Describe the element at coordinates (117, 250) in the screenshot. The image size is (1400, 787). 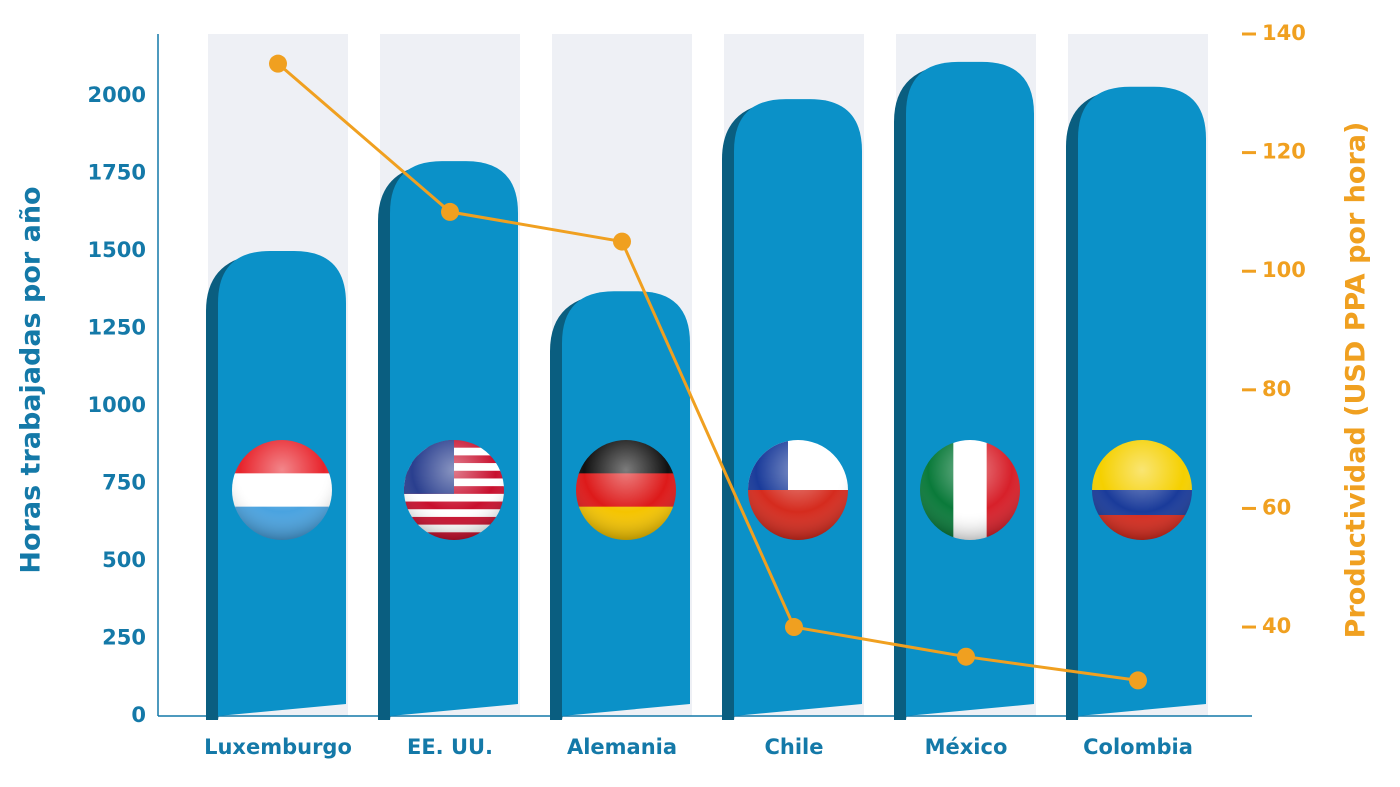
I see `y-tick-label: 1500` at that location.